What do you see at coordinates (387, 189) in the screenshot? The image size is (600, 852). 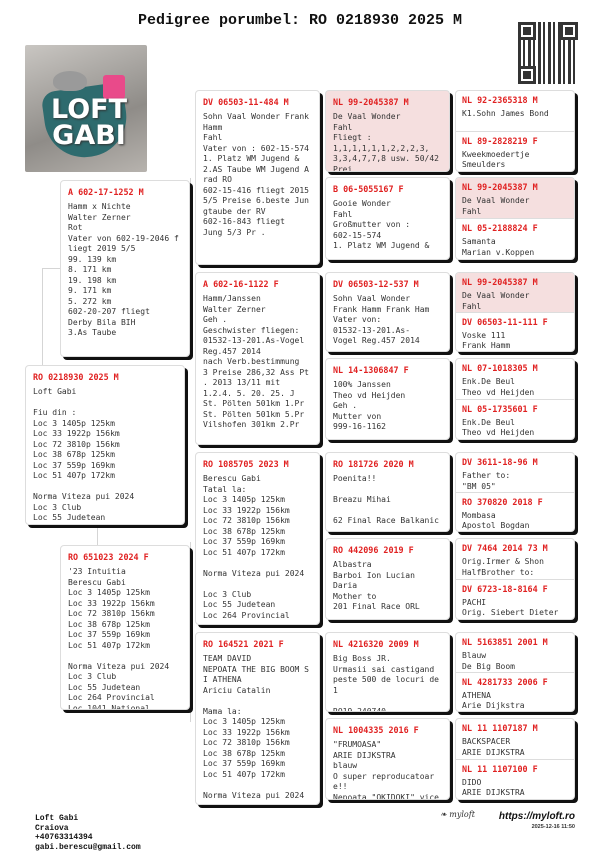 I see `ring-number: B 06-5055167 F` at bounding box center [387, 189].